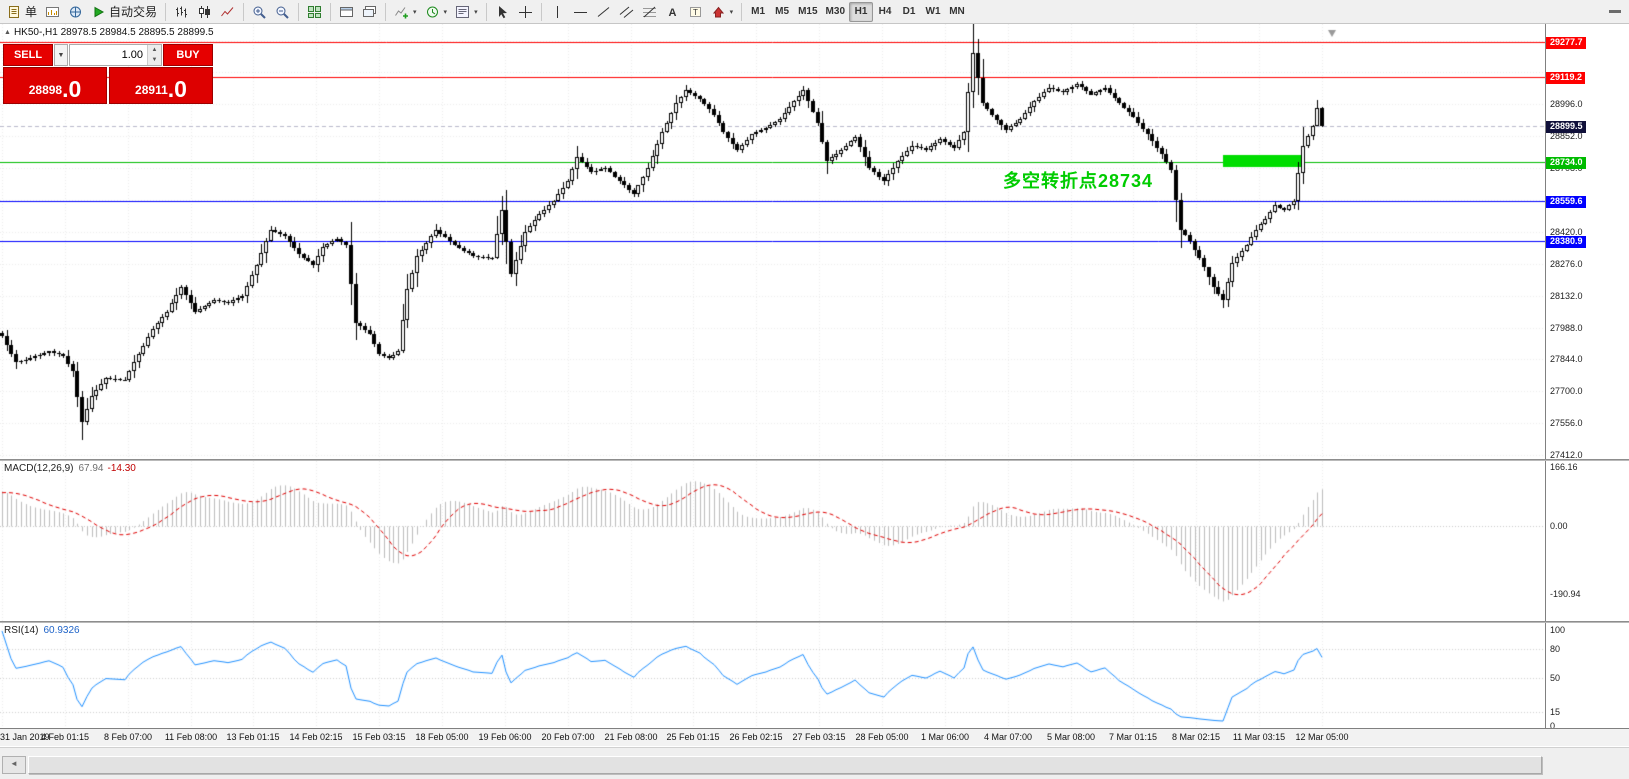 The image size is (1629, 779). Describe the element at coordinates (909, 12) in the screenshot. I see `timeframe-d1-button: D1` at that location.